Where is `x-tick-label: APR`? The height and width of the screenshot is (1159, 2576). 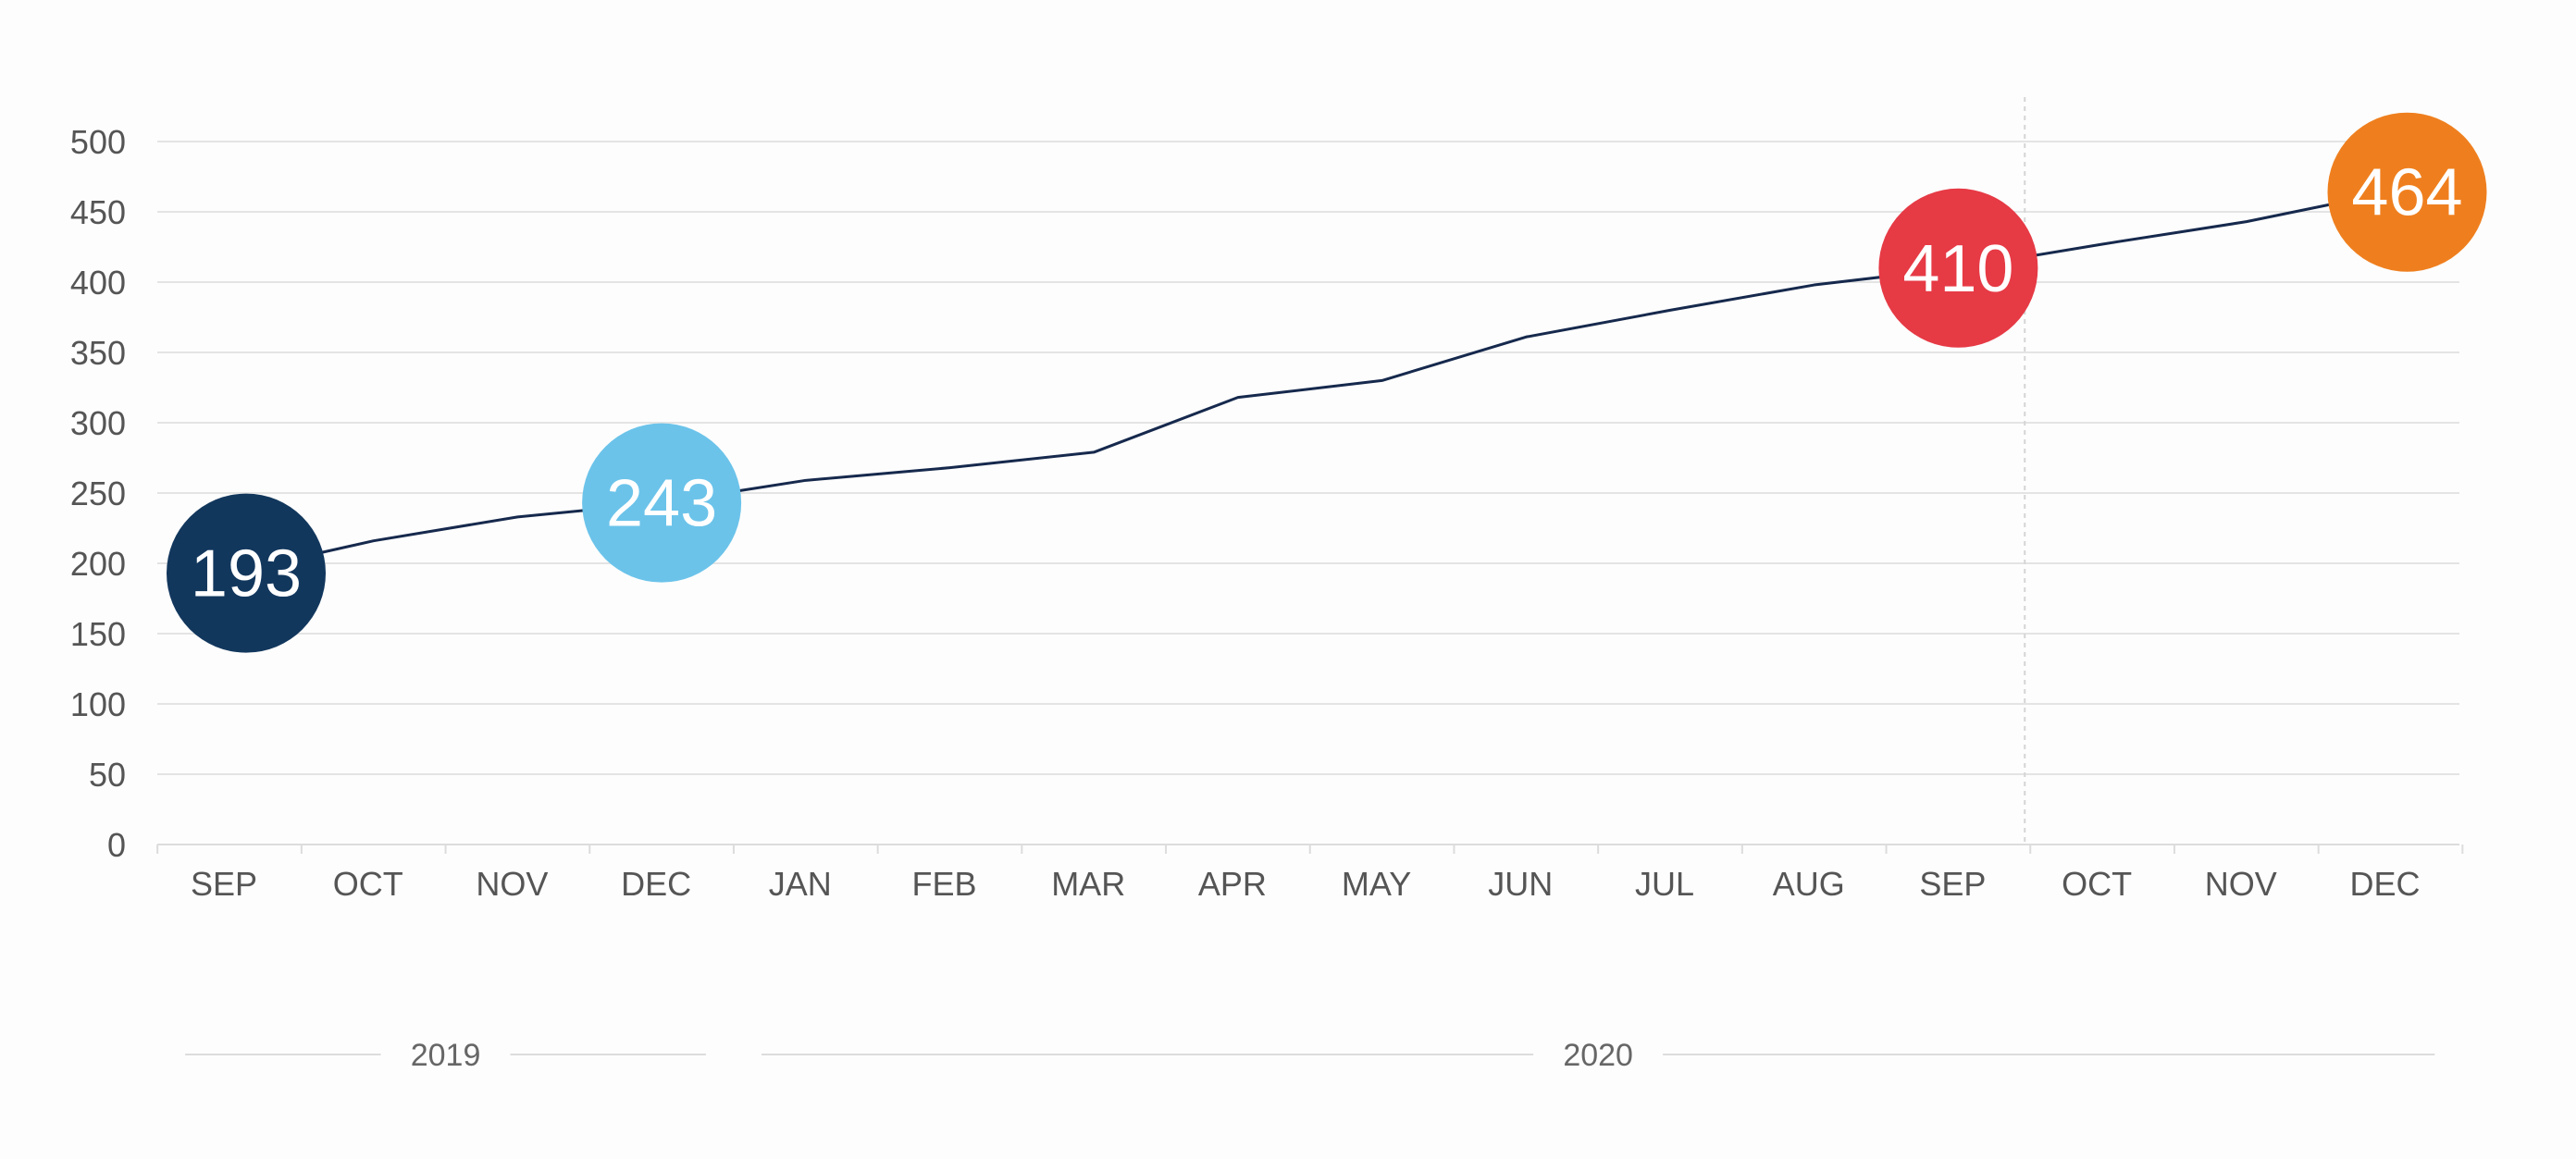 x-tick-label: APR is located at coordinates (1233, 884).